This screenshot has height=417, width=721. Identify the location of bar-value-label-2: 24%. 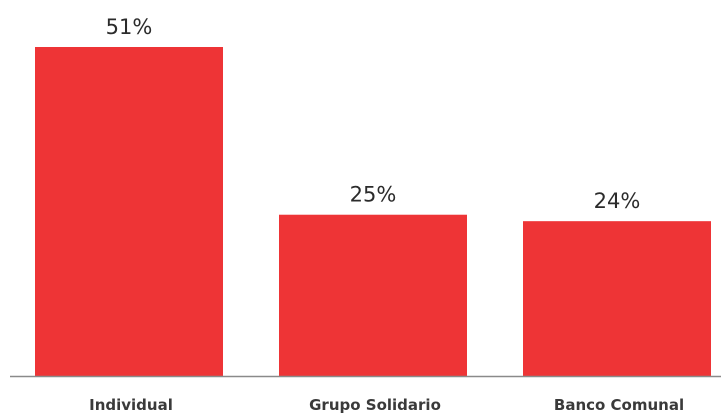
(617, 201).